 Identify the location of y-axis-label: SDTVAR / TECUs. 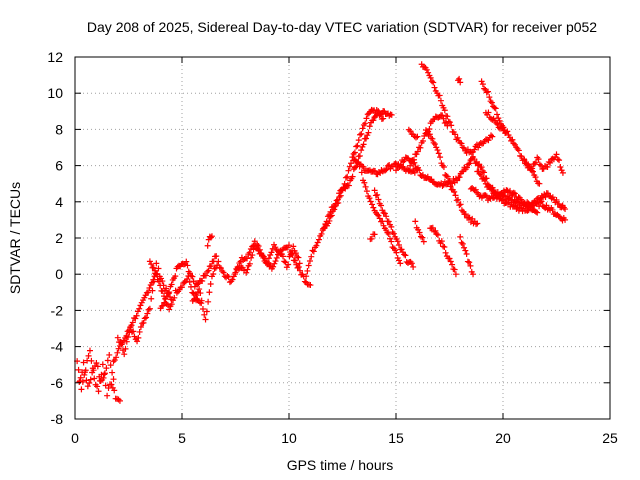
(15, 238).